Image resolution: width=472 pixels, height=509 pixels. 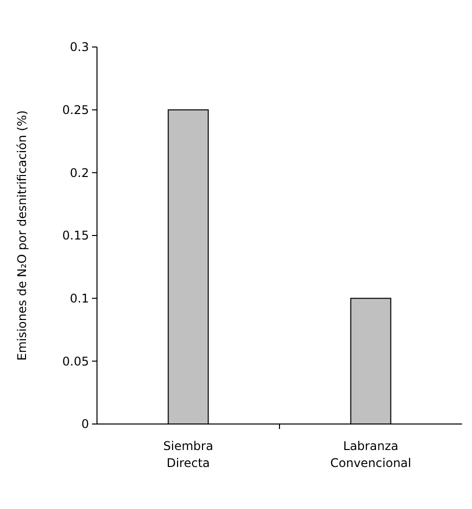 What do you see at coordinates (79, 173) in the screenshot?
I see `y-tick-label: 0.2` at bounding box center [79, 173].